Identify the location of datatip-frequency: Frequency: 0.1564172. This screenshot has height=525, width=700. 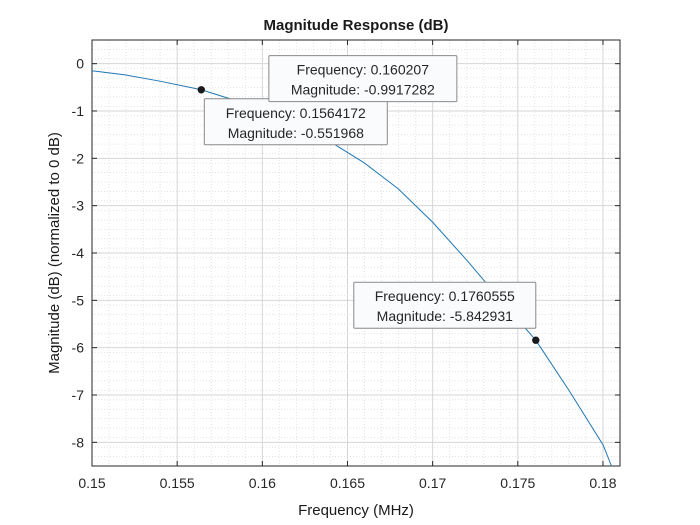
(296, 113).